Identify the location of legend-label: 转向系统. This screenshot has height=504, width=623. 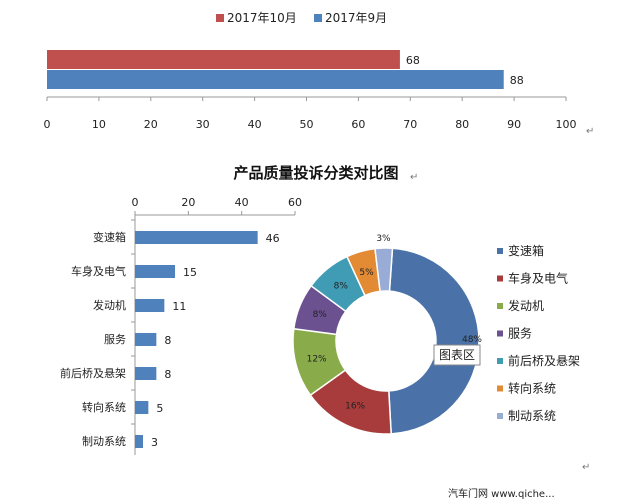
(532, 388).